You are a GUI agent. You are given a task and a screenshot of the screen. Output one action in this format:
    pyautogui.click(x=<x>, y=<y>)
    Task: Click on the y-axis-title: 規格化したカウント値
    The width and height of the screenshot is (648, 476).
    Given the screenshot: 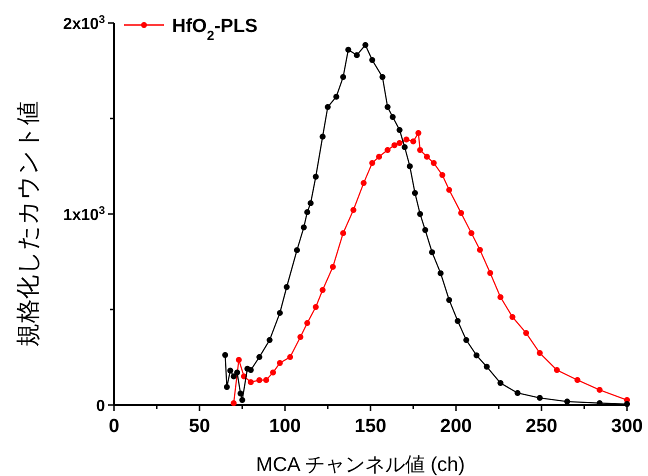 What is the action you would take?
    pyautogui.click(x=28, y=224)
    